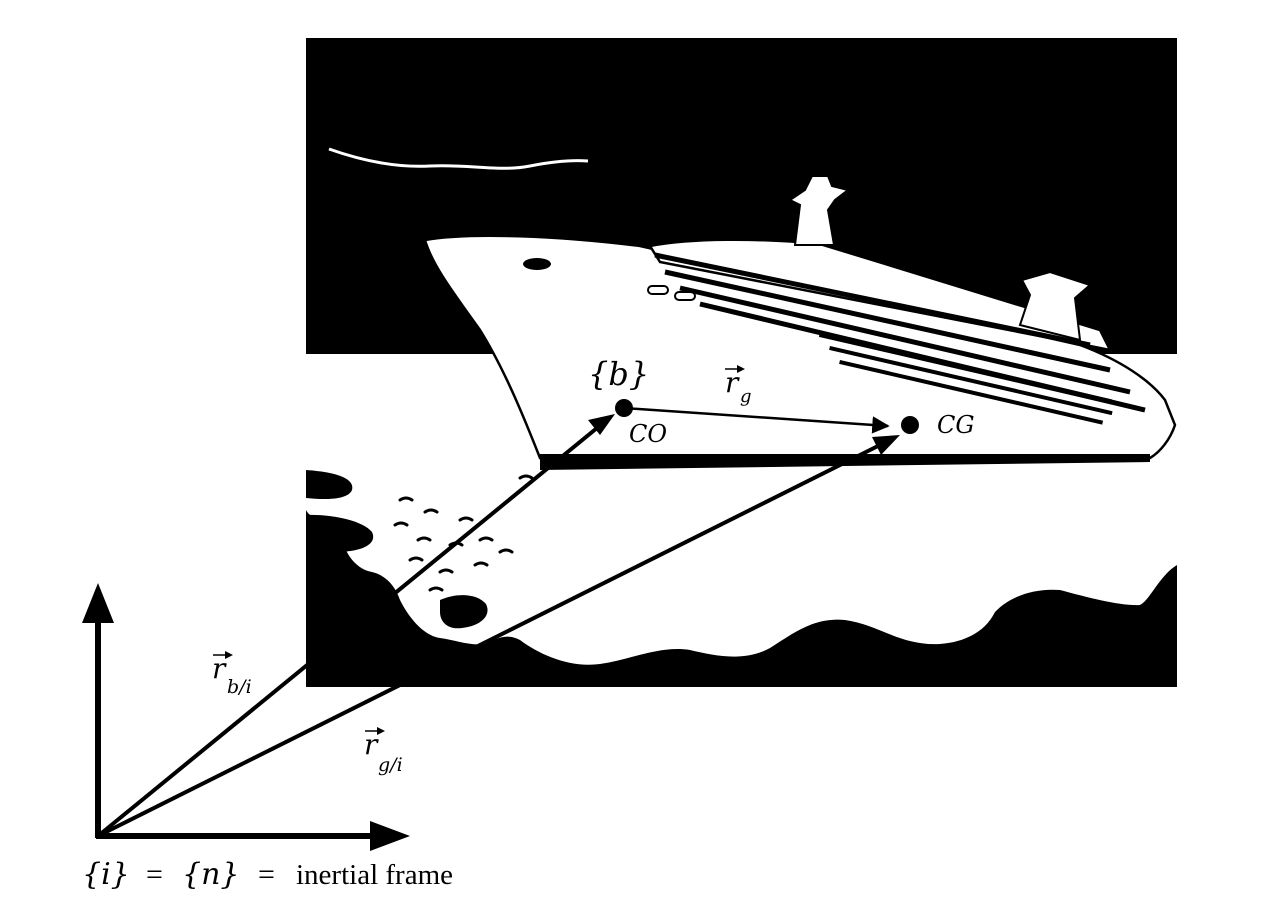 This screenshot has width=1284, height=920. What do you see at coordinates (965, 378) in the screenshot?
I see `window-rows` at bounding box center [965, 378].